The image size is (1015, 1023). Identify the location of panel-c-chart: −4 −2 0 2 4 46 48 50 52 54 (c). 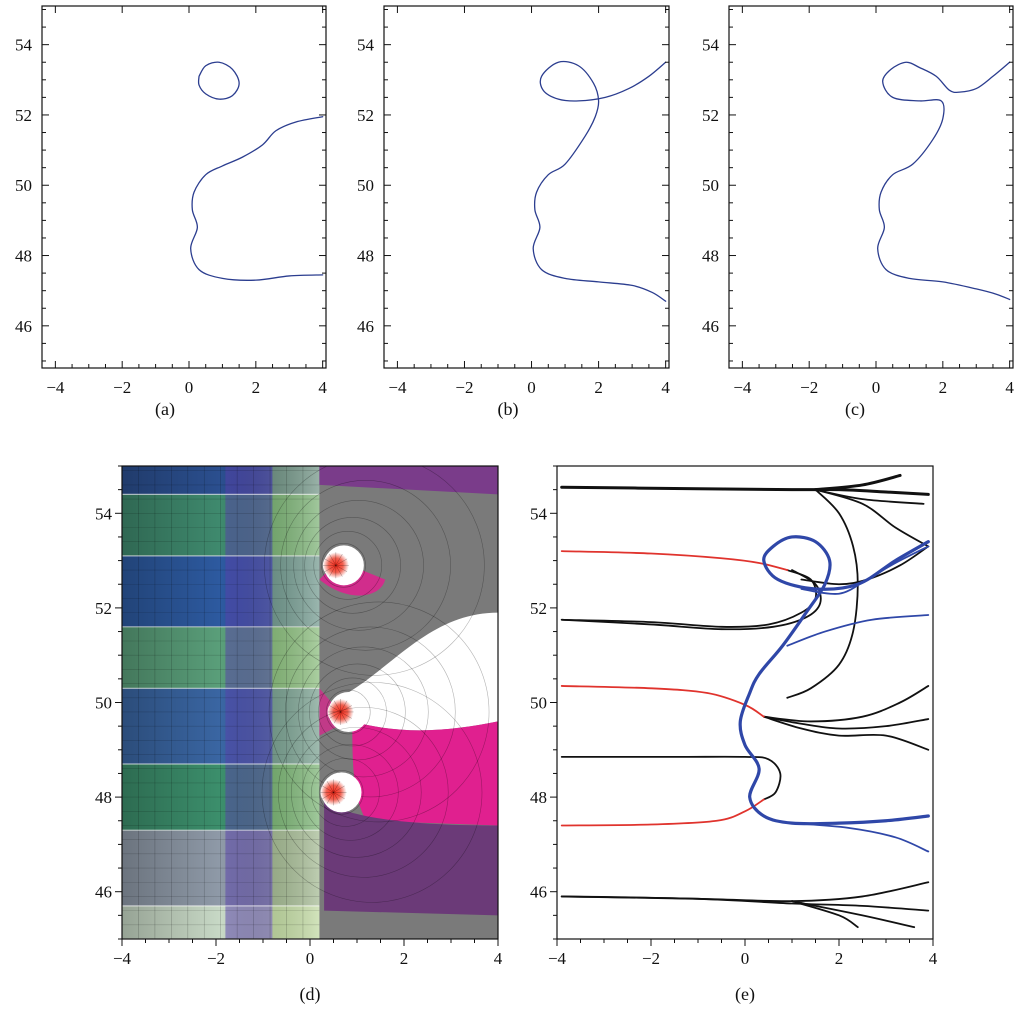
(858, 212).